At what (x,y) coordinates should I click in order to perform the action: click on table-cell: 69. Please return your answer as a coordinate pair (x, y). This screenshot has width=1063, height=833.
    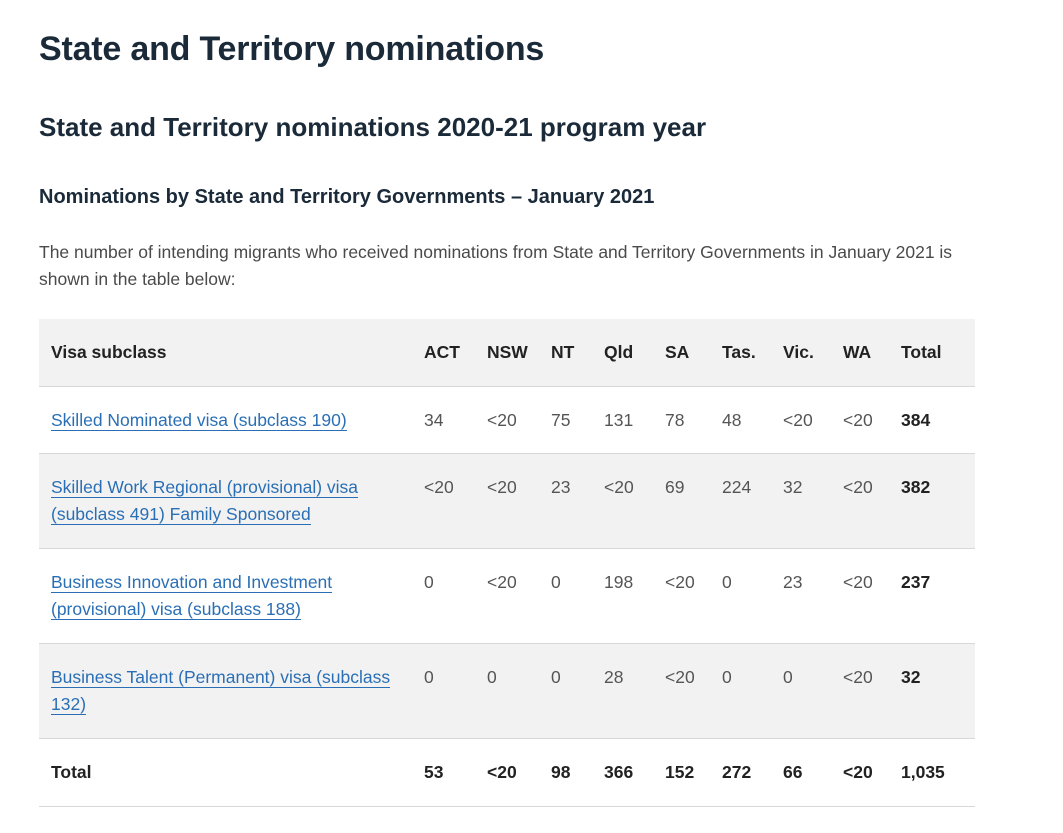
    Looking at the image, I should click on (693, 501).